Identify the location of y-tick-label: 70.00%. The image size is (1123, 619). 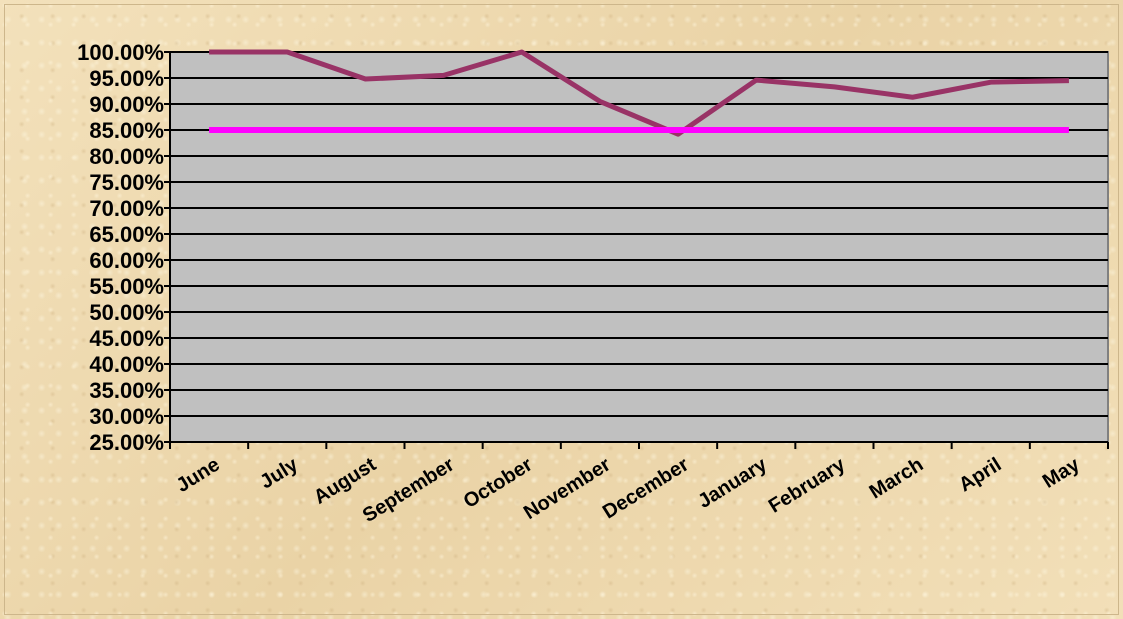
(126, 208).